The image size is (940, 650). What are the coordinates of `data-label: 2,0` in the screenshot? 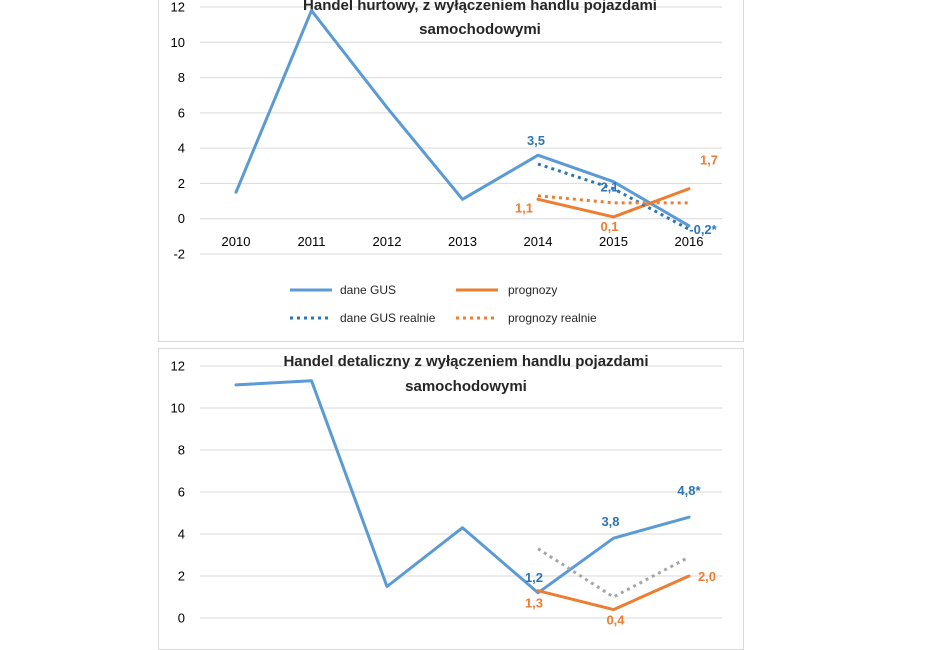 It's located at (707, 576).